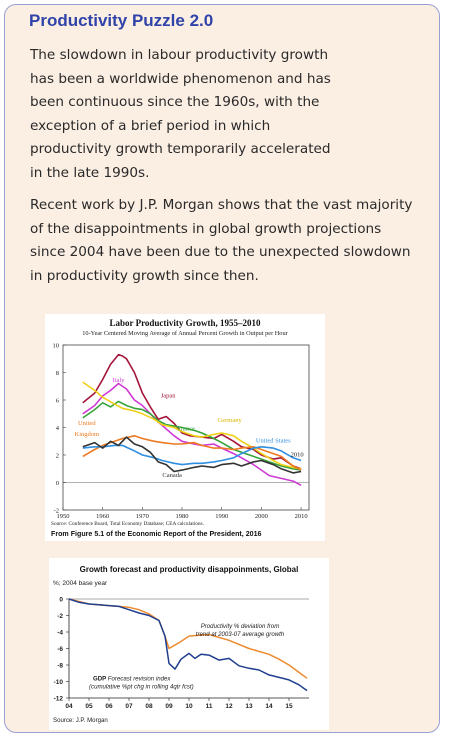 Image resolution: width=449 pixels, height=737 pixels. Describe the element at coordinates (172, 475) in the screenshot. I see `series-label-canada: Canada` at that location.